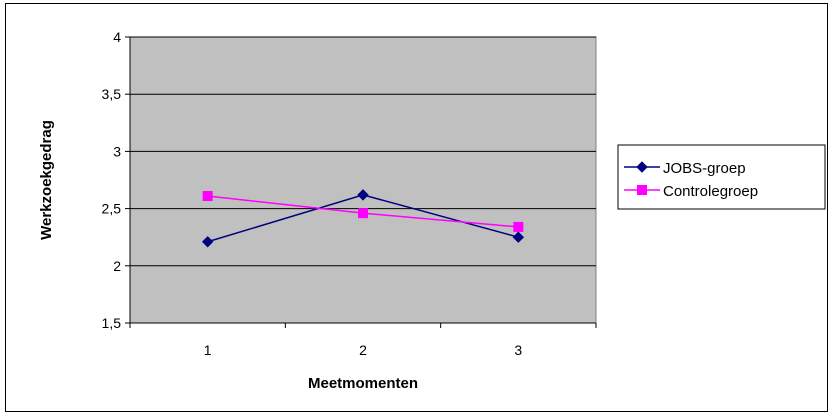 The height and width of the screenshot is (419, 833). I want to click on y-tick-label: 3, so click(117, 151).